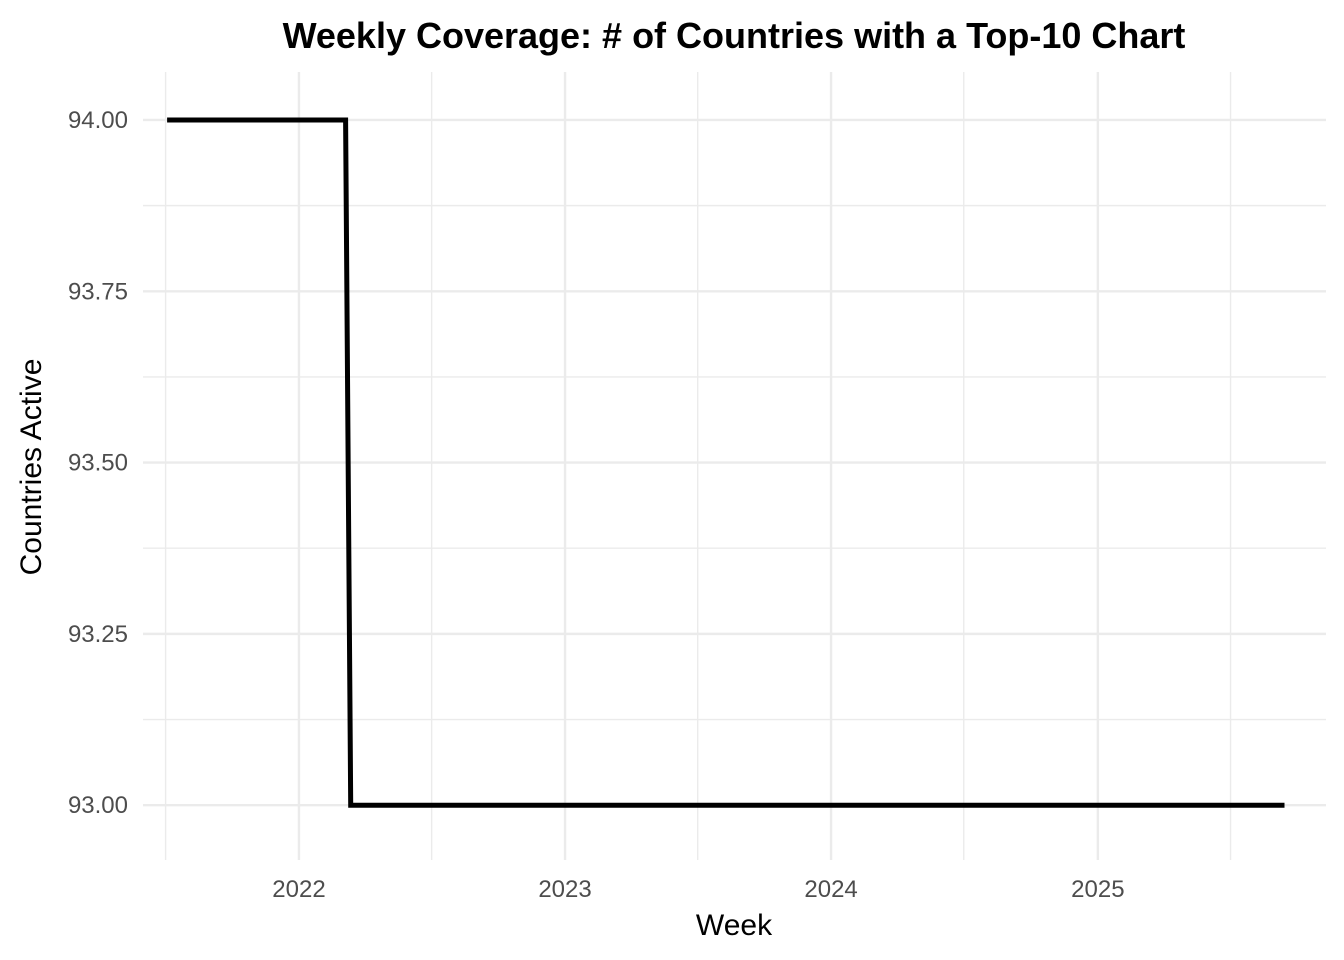 Image resolution: width=1344 pixels, height=960 pixels. What do you see at coordinates (298, 889) in the screenshot?
I see `x-tick-label: 2022` at bounding box center [298, 889].